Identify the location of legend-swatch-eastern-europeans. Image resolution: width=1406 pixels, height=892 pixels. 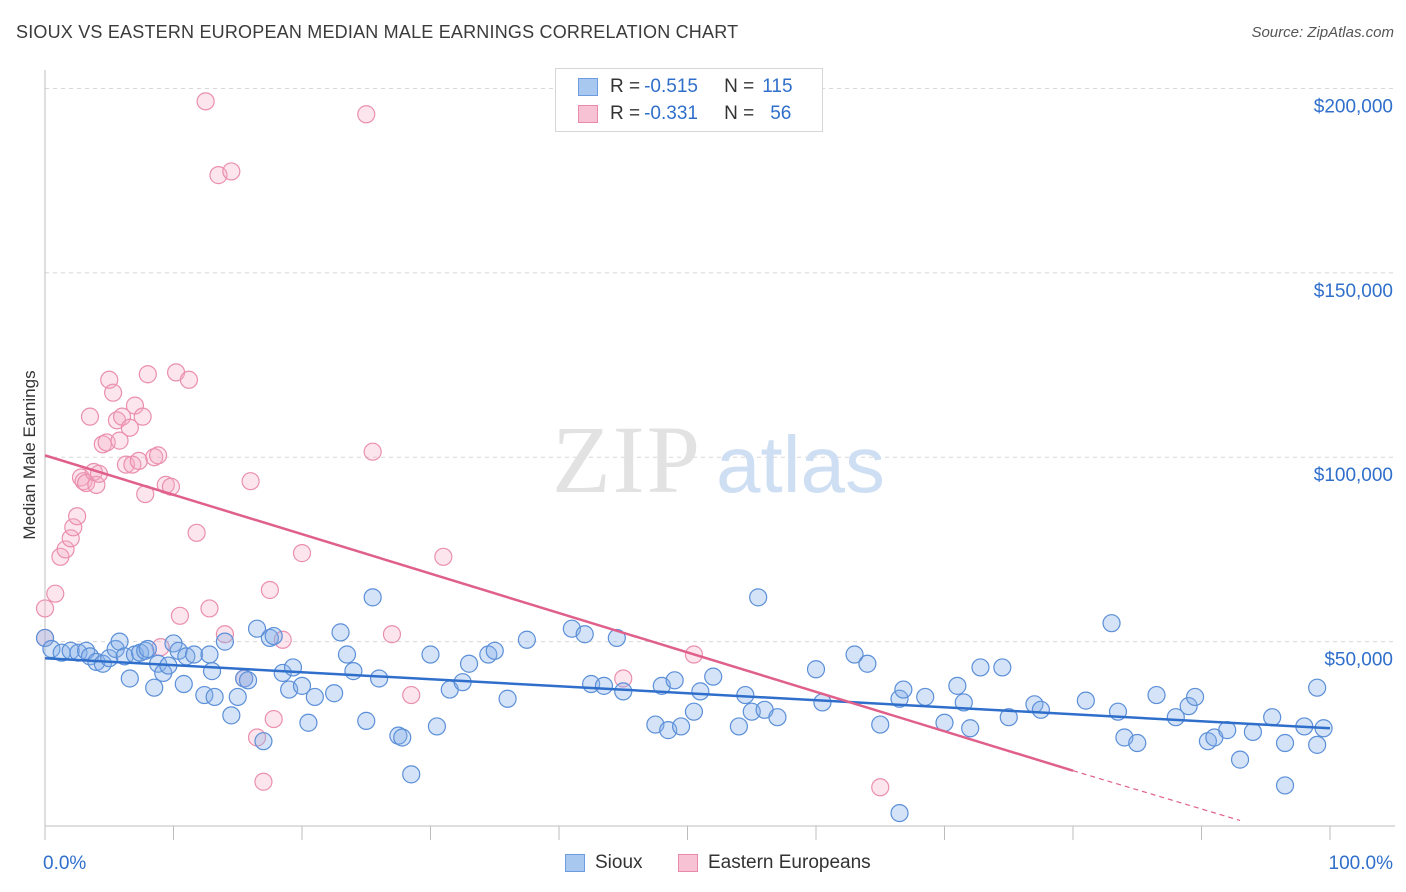
(688, 863).